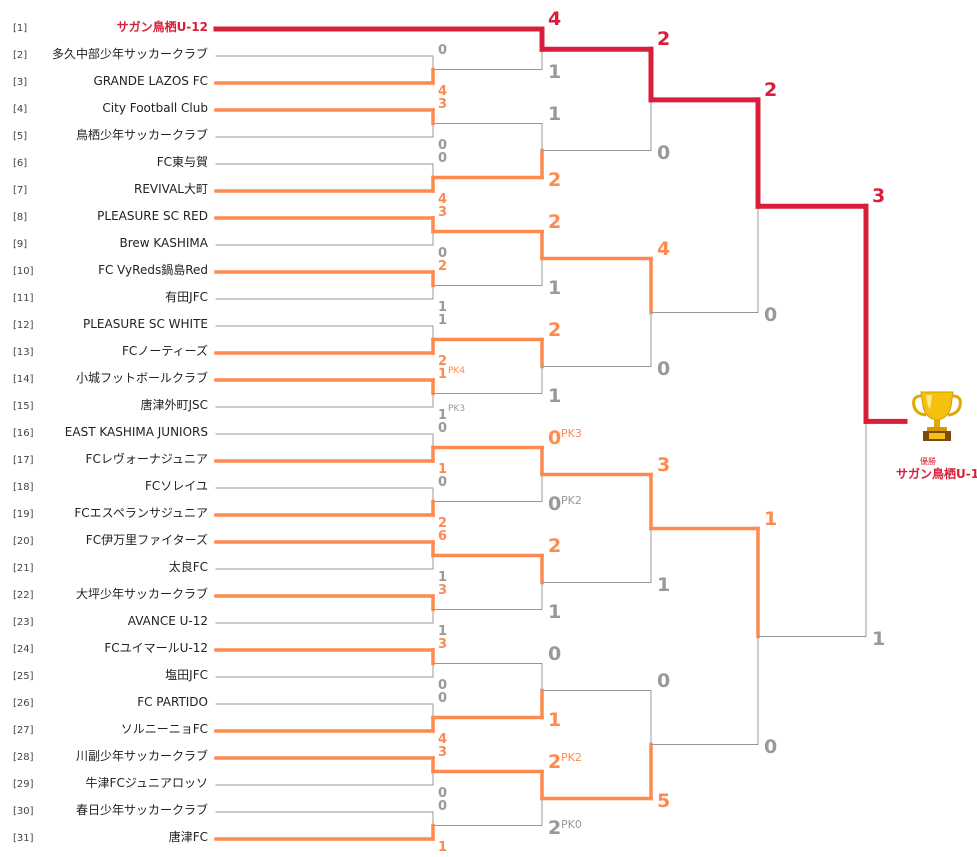 This screenshot has width=977, height=857. Describe the element at coordinates (23, 514) in the screenshot. I see `seed-number: [19]` at that location.